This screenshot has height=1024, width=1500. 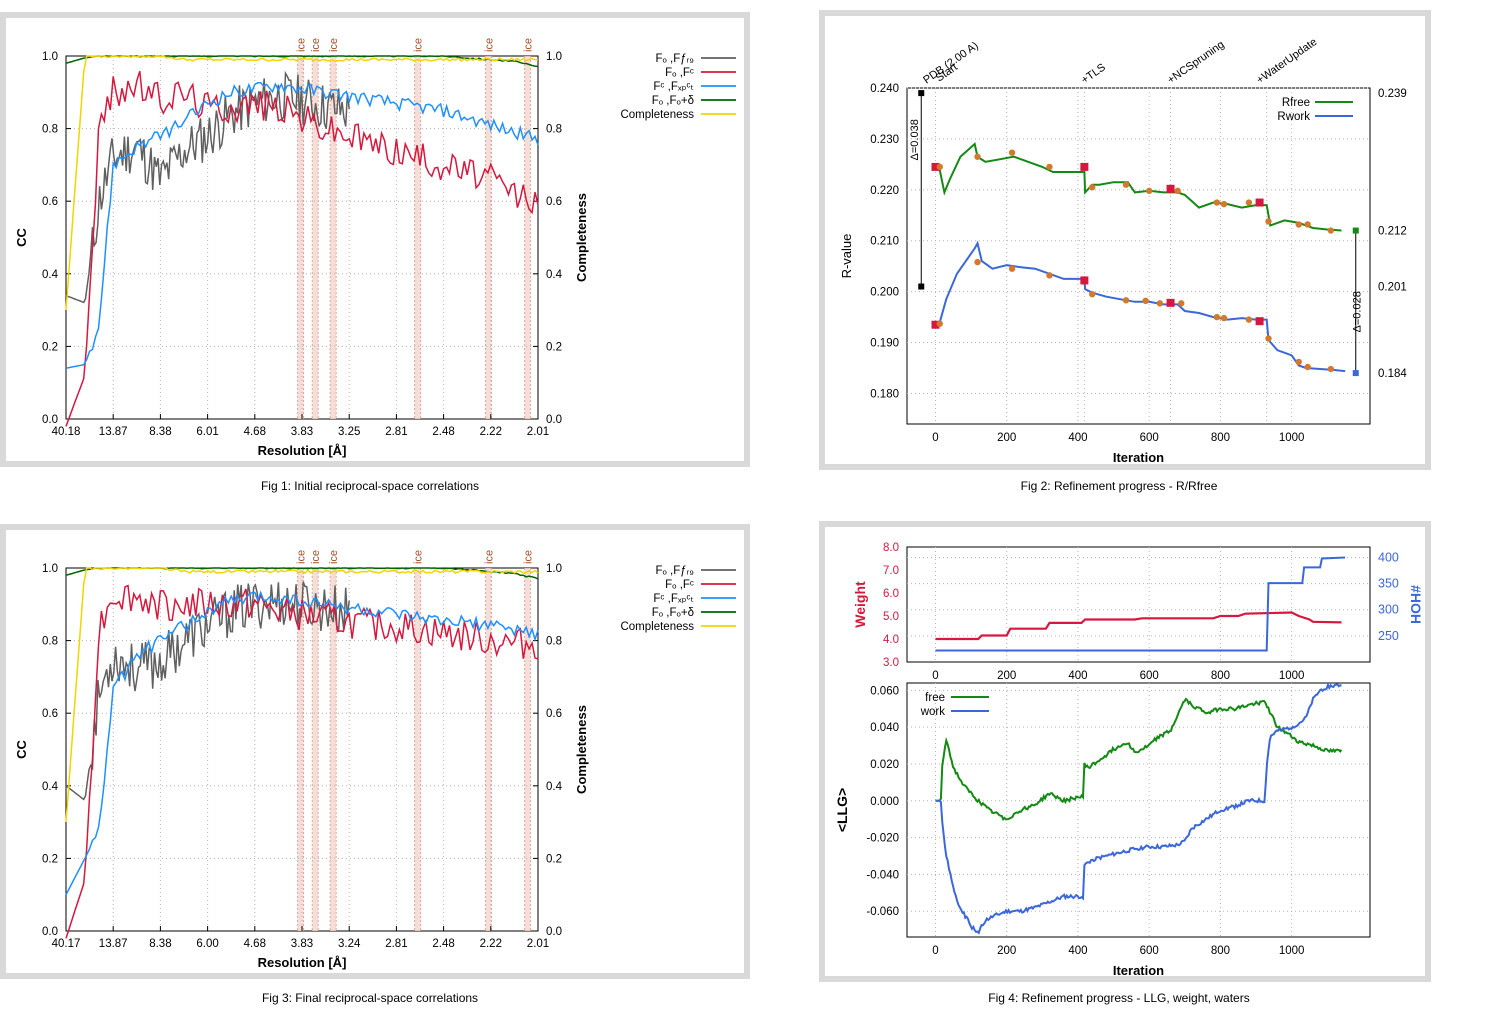 What do you see at coordinates (50, 130) in the screenshot?
I see `fig1-svg-ytick-label: 0.8` at bounding box center [50, 130].